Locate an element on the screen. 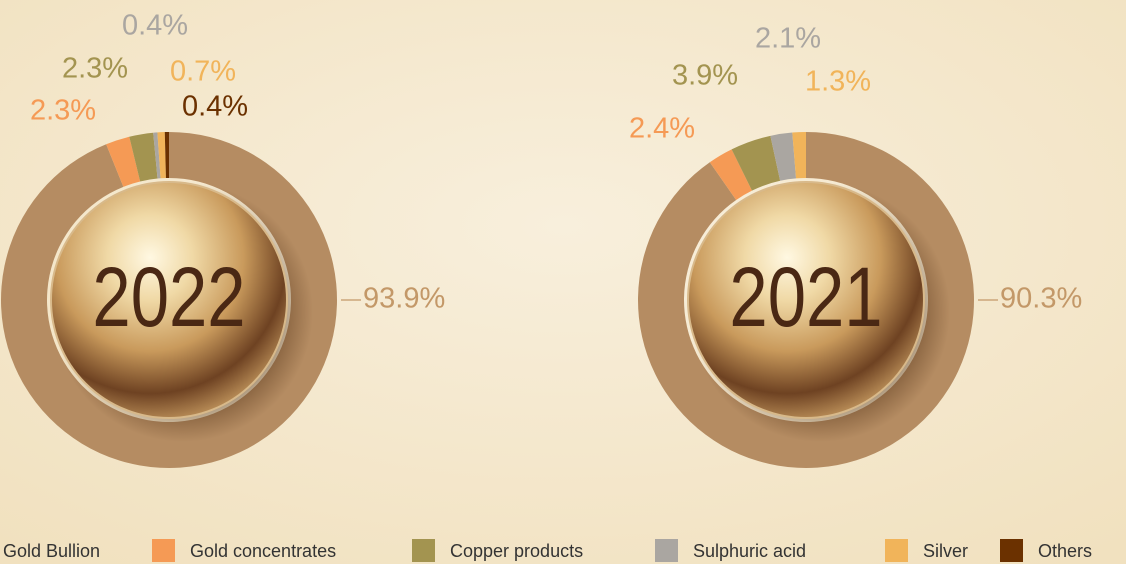 Image resolution: width=1126 pixels, height=564 pixels. legend-label: Others is located at coordinates (1065, 551).